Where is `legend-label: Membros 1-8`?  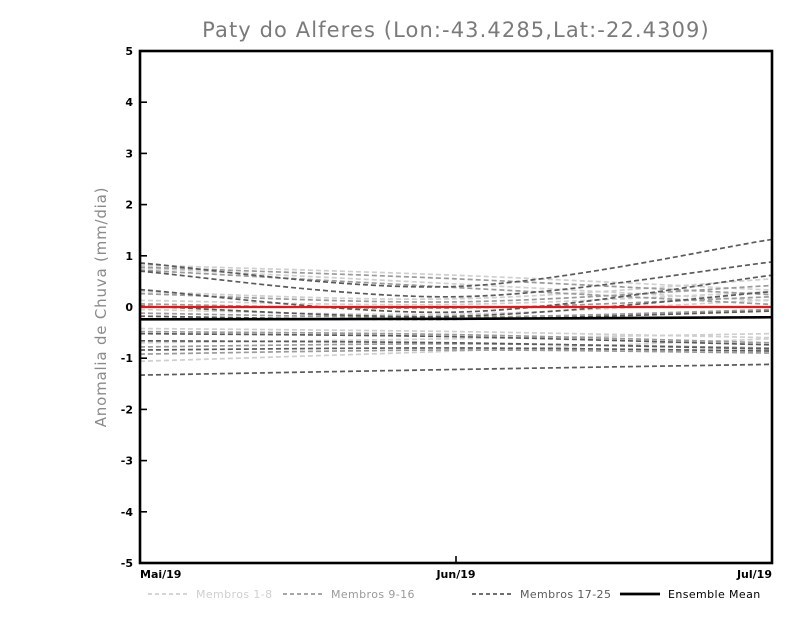 legend-label: Membros 1-8 is located at coordinates (234, 594).